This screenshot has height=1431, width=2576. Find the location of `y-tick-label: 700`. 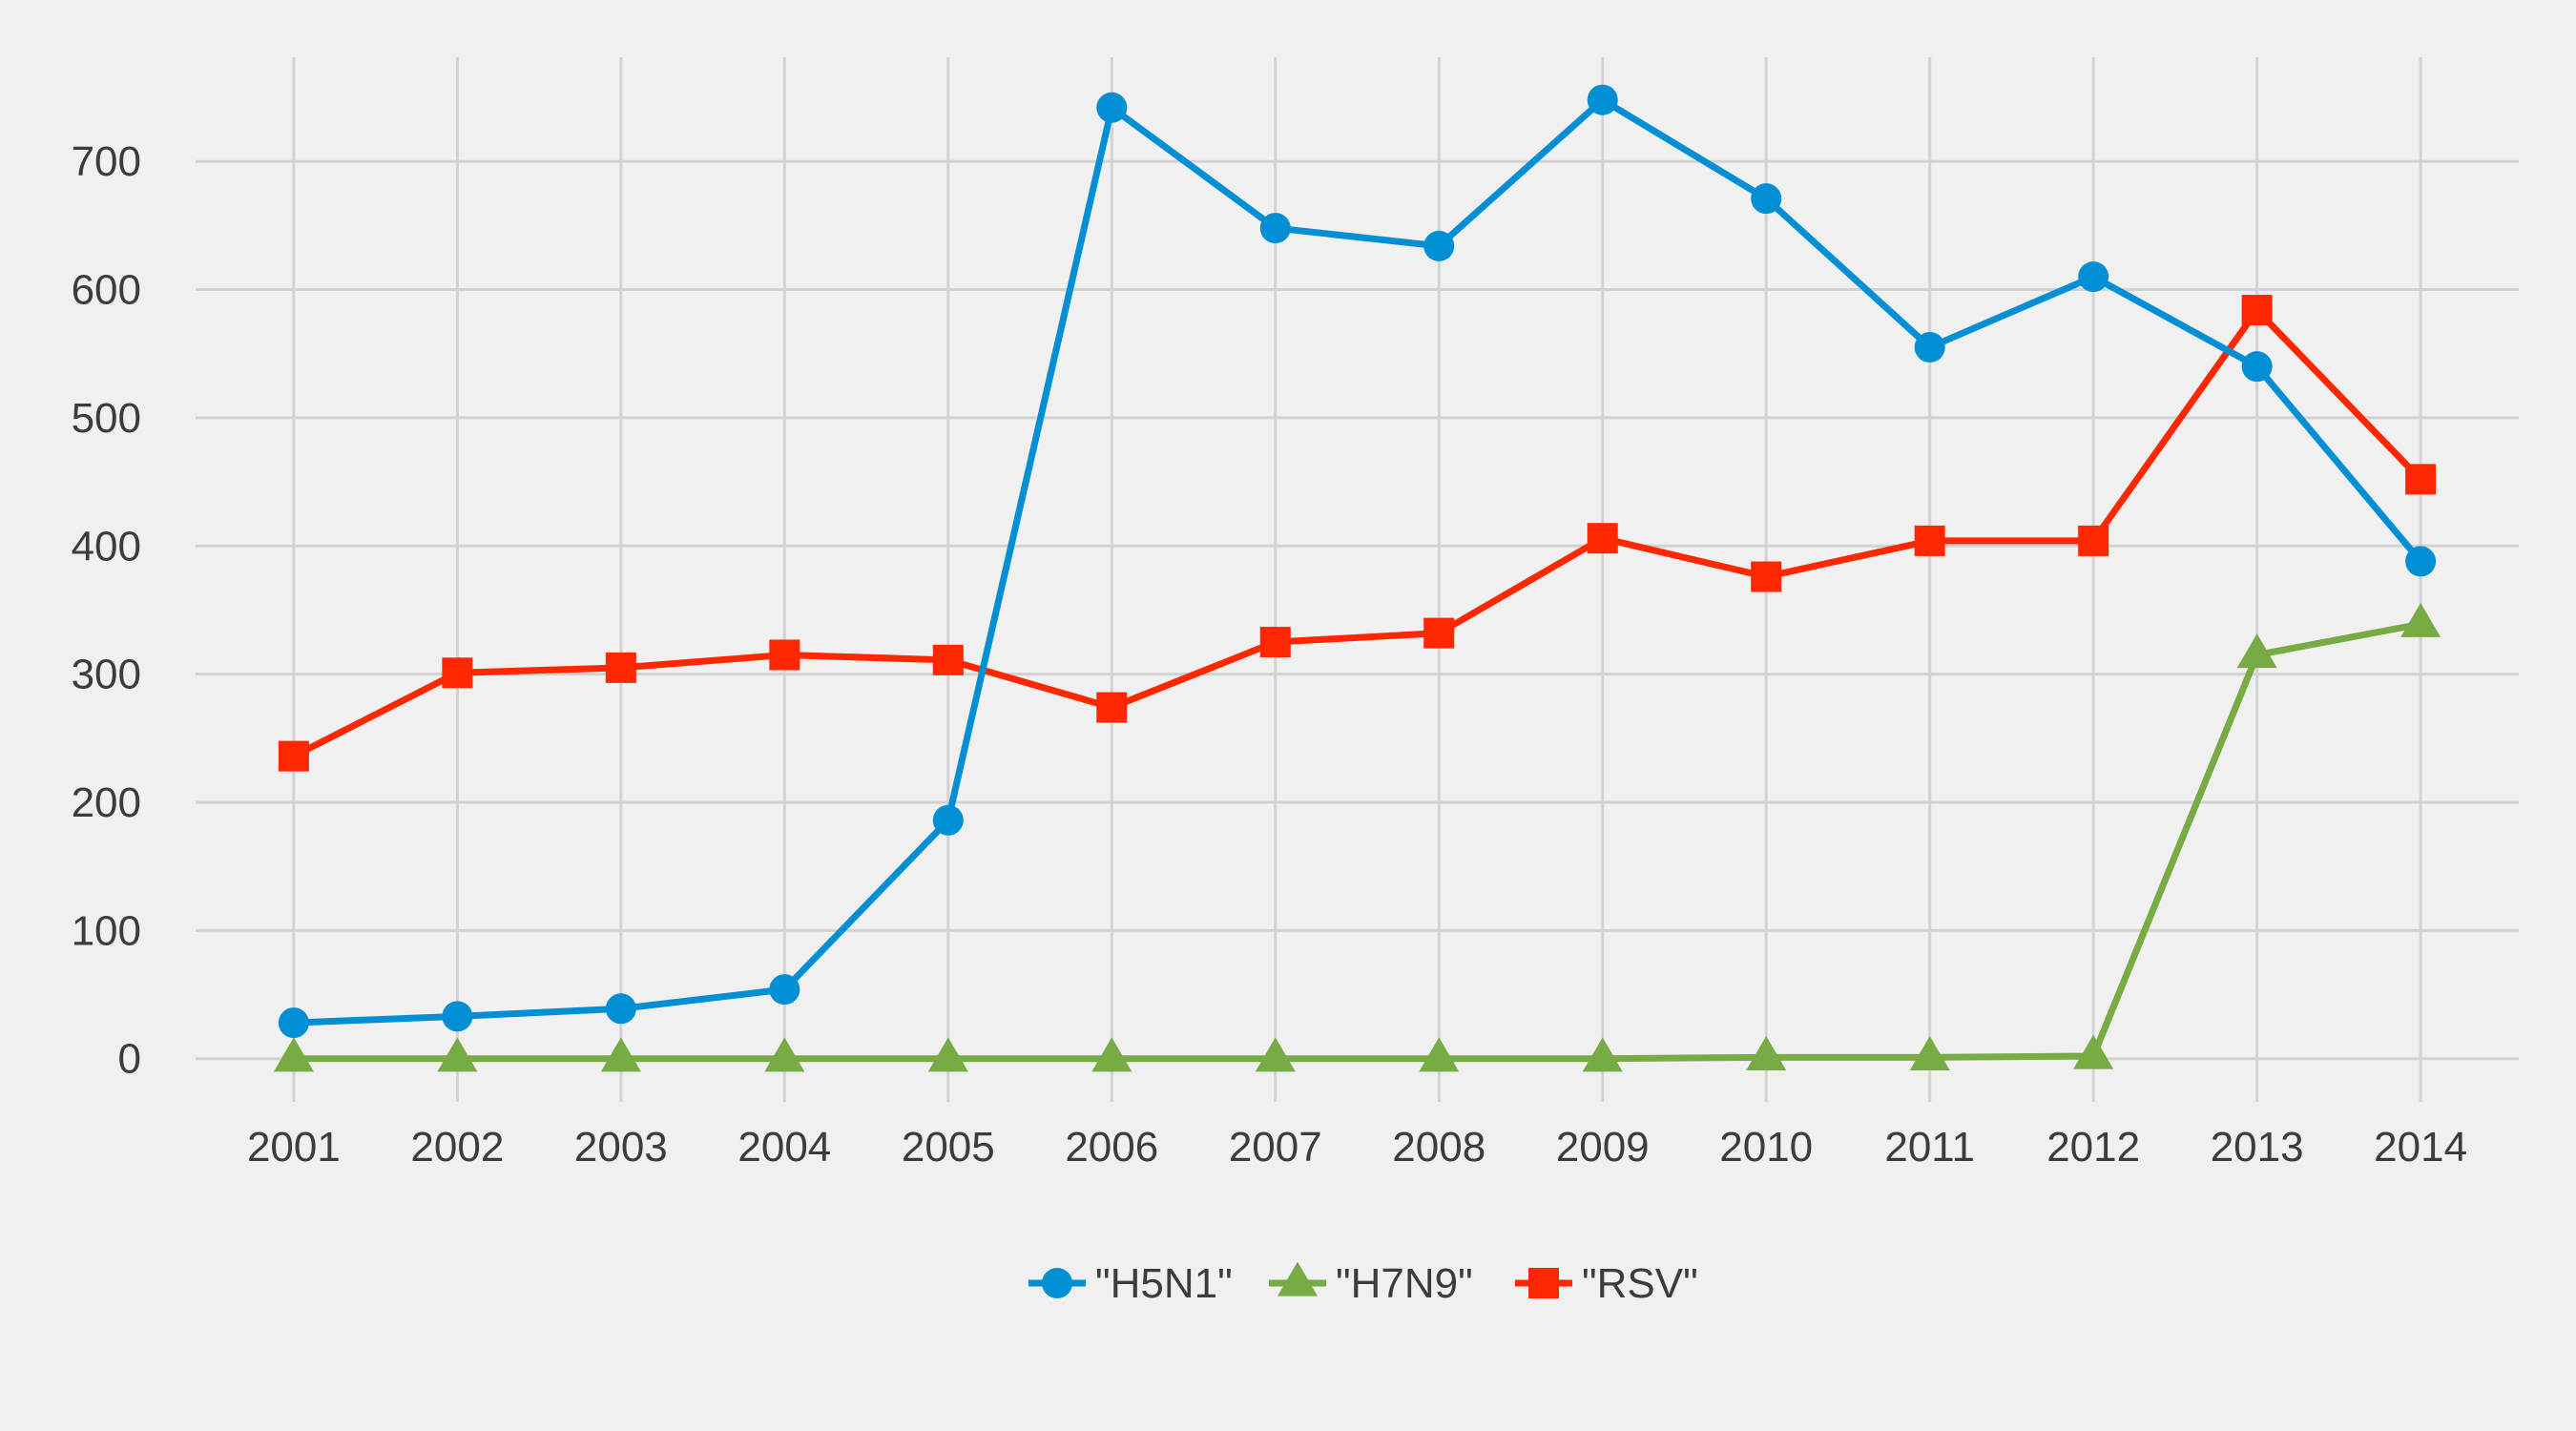

y-tick-label: 700 is located at coordinates (106, 161).